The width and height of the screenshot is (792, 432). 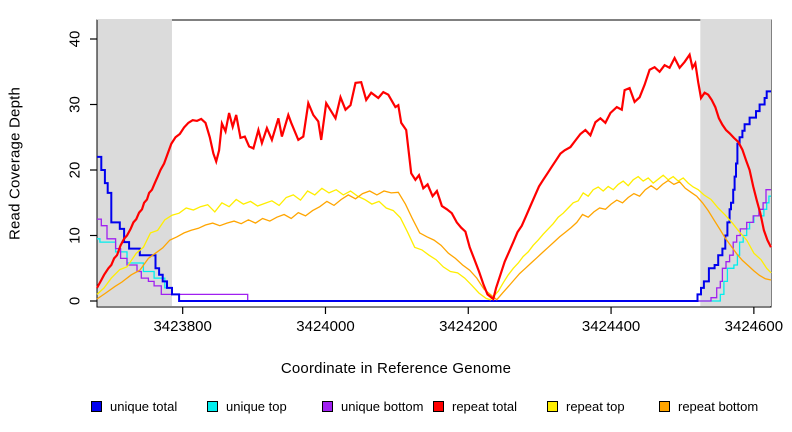 What do you see at coordinates (611, 326) in the screenshot?
I see `x-tick-label: 3424400` at bounding box center [611, 326].